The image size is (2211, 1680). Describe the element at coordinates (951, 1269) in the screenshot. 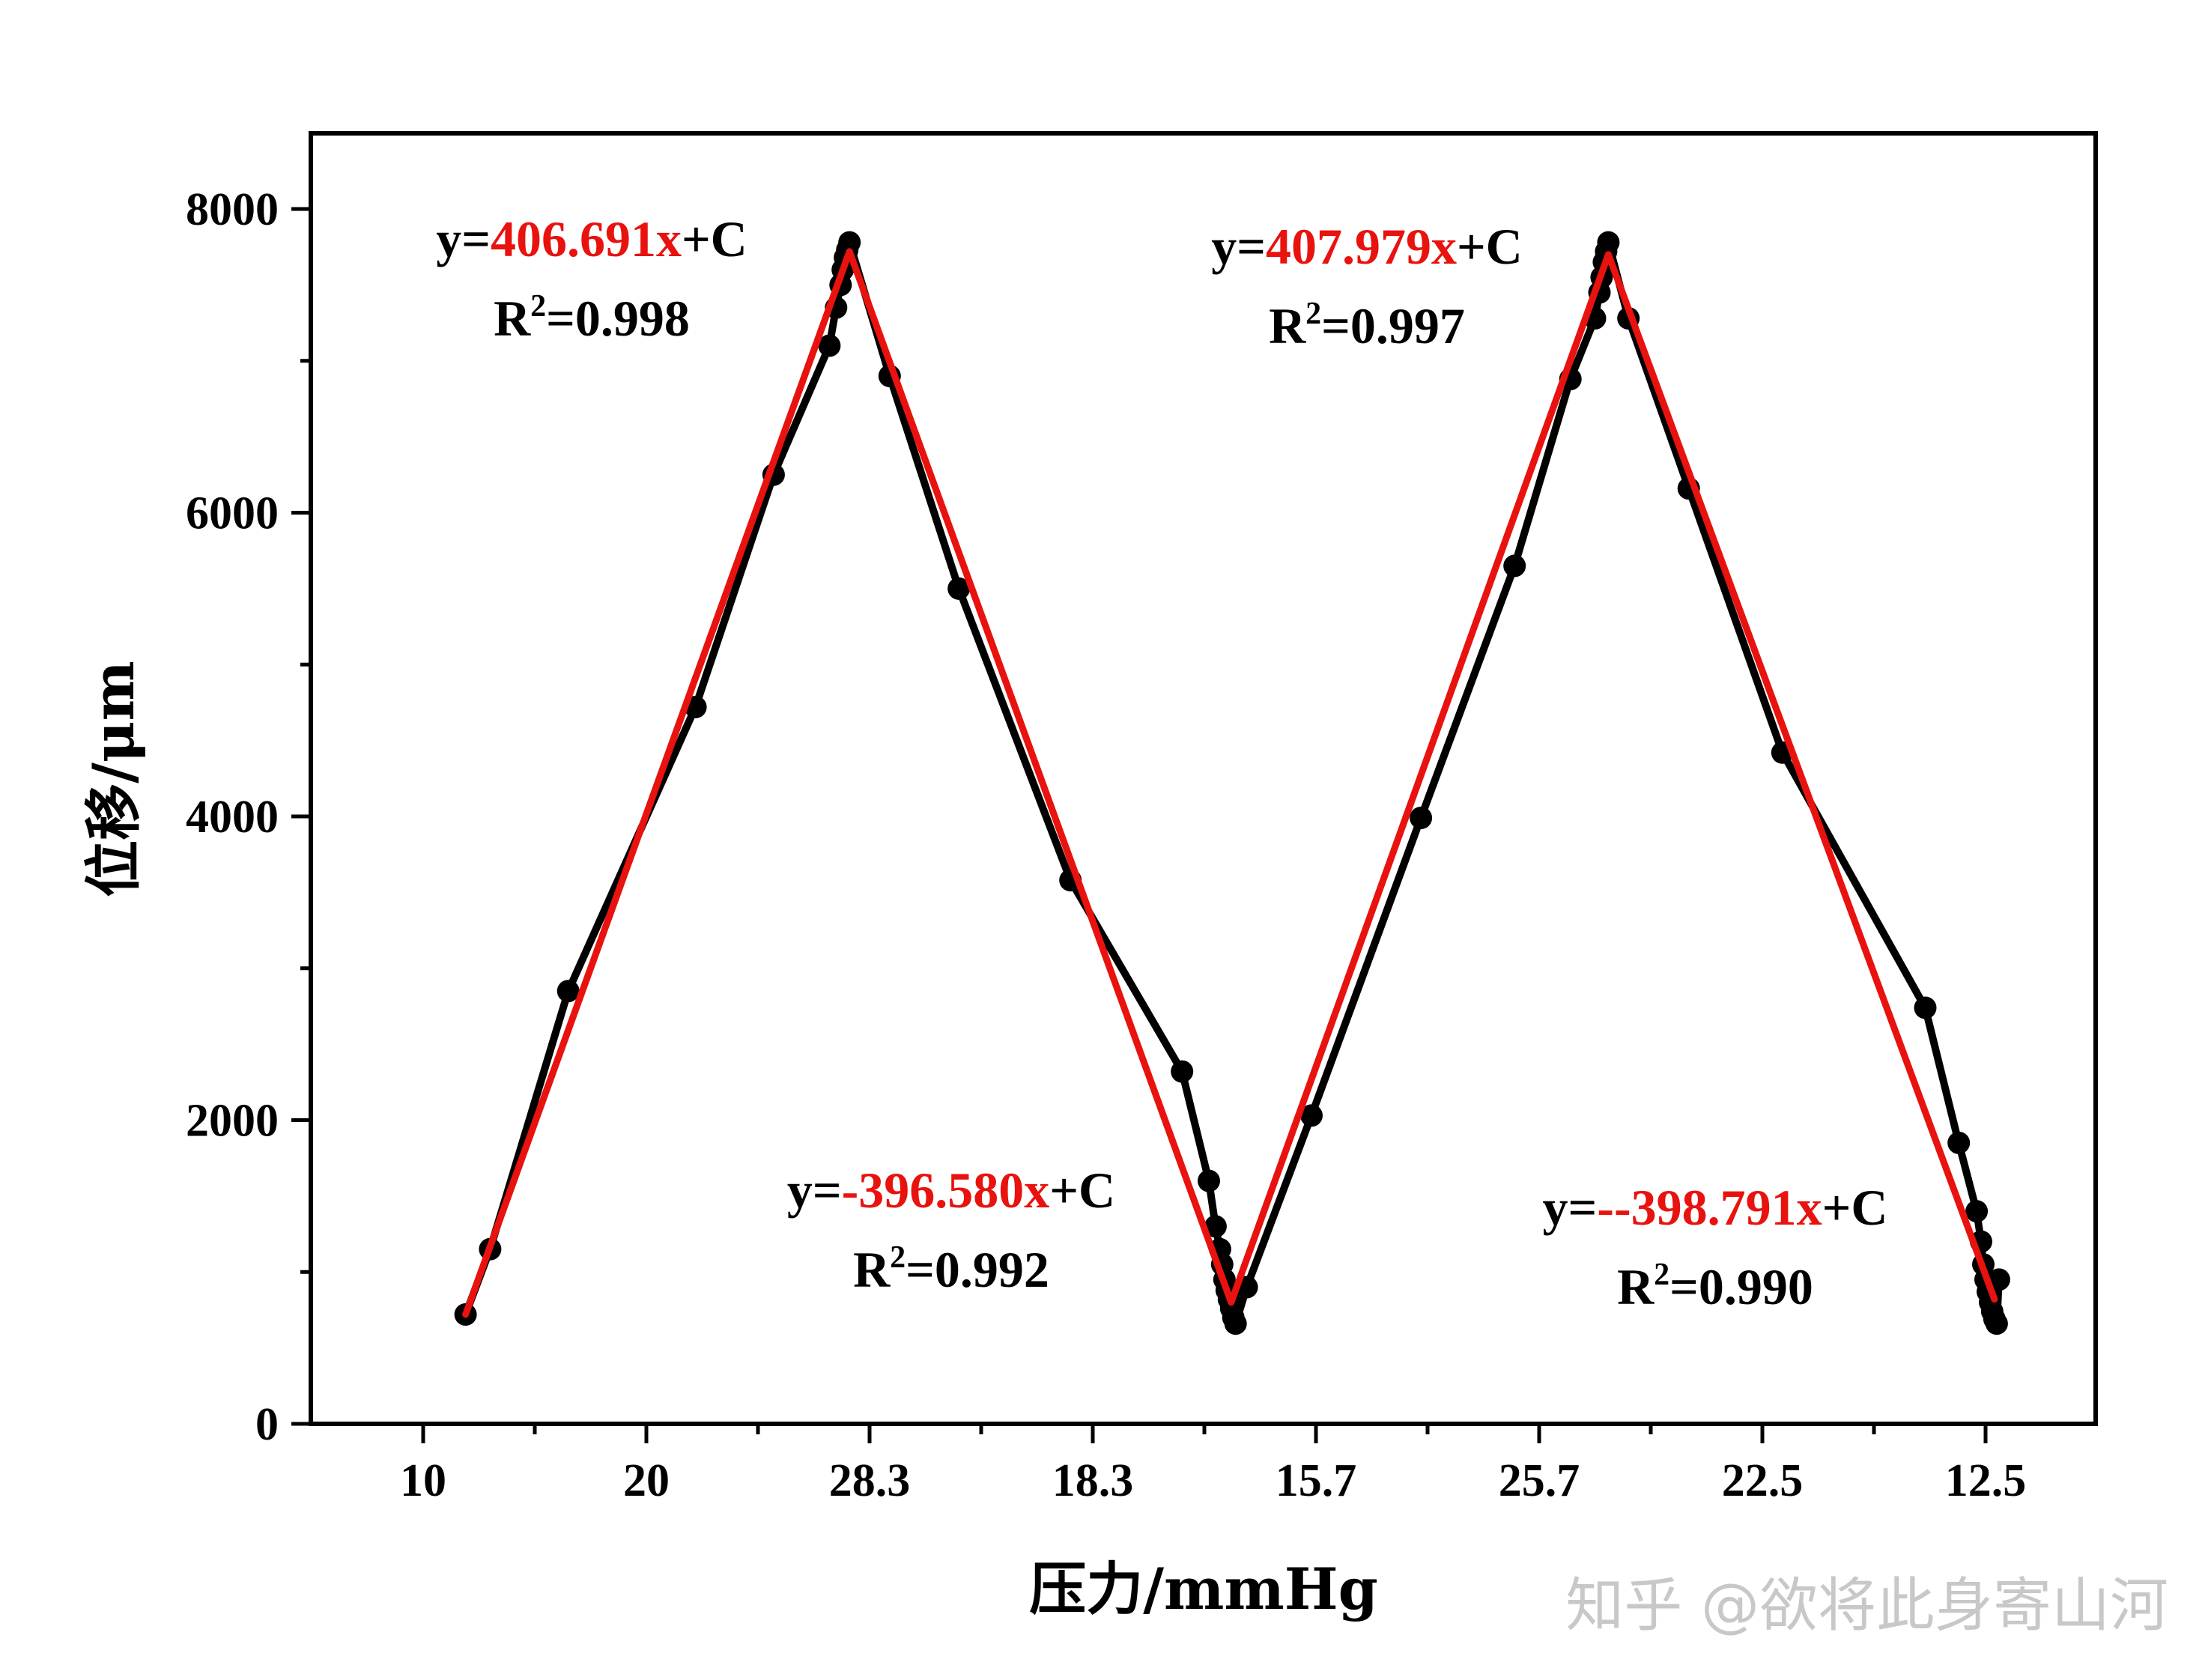

I see `svg-text: R2=0.992` at that location.